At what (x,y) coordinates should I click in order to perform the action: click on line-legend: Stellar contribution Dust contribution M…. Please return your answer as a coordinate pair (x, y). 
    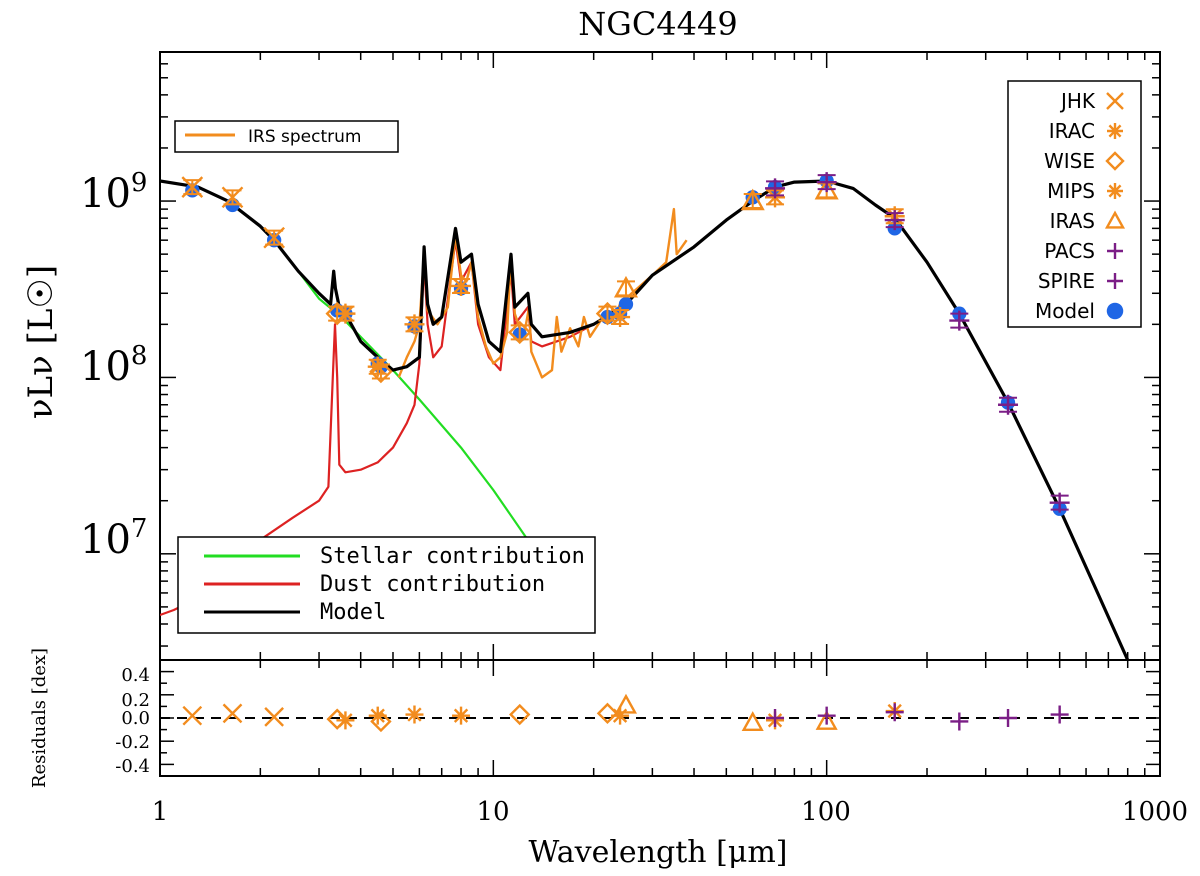
    Looking at the image, I should click on (386, 585).